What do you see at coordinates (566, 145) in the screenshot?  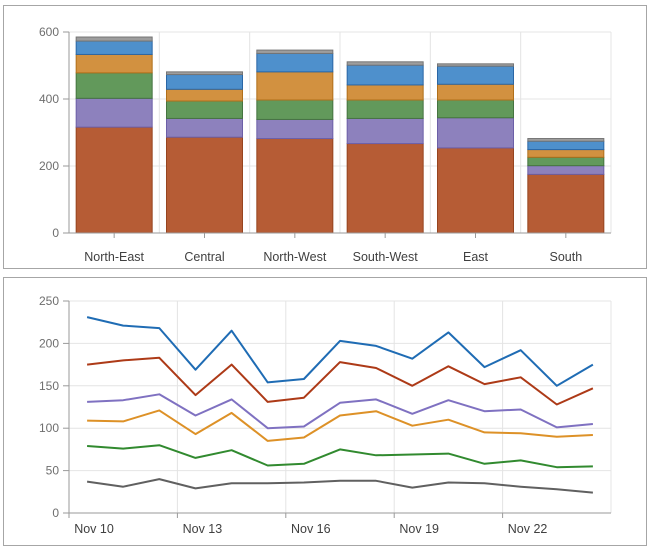 I see `bar-segment-south-blue` at bounding box center [566, 145].